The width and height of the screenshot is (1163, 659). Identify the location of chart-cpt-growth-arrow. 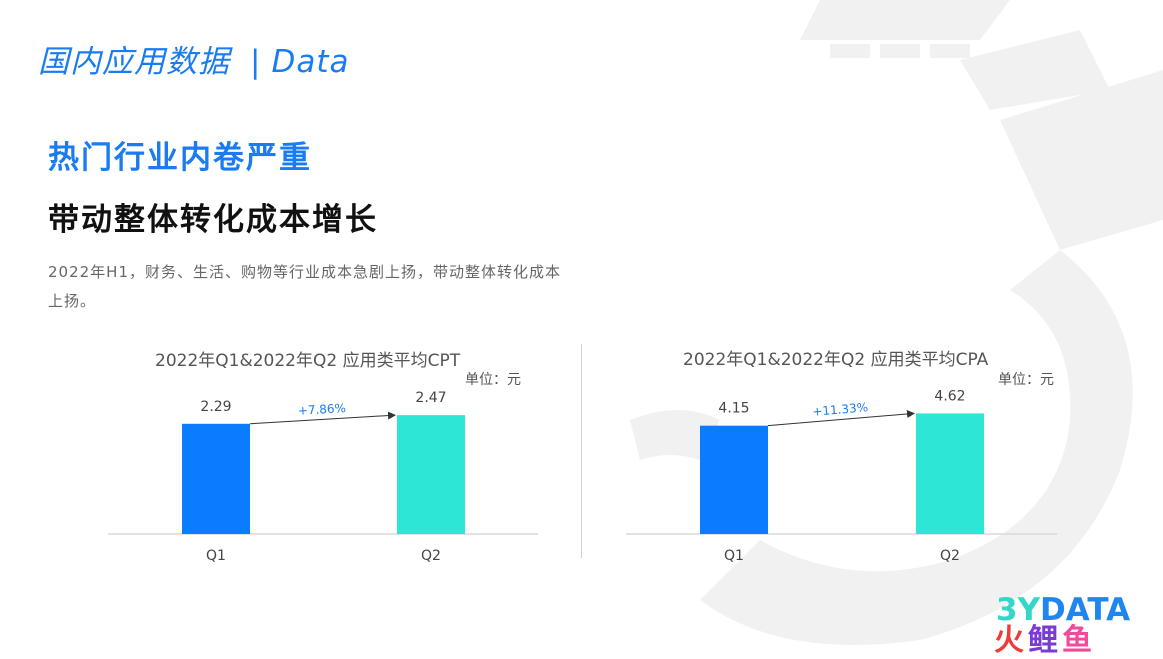
(322, 418).